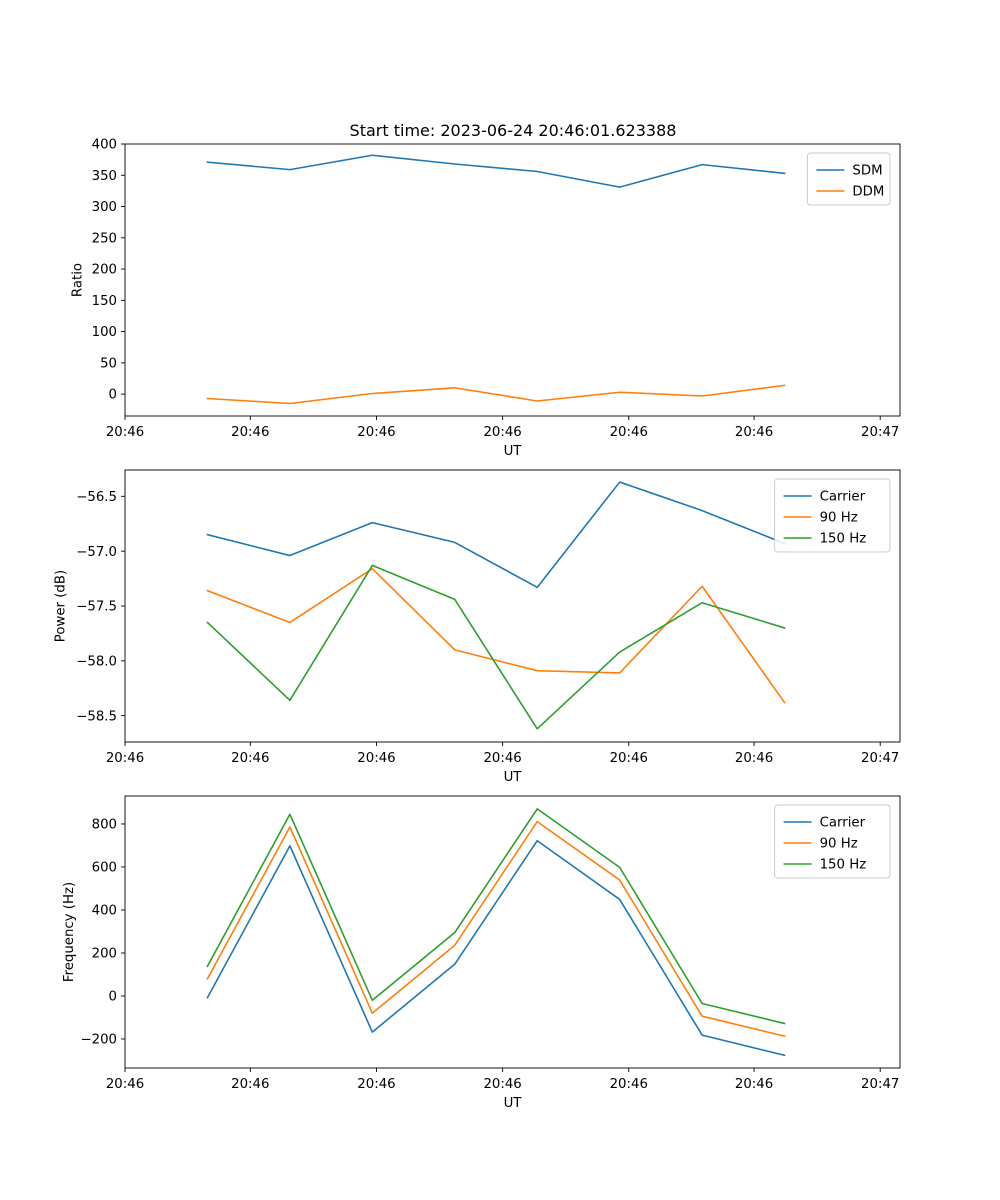 This screenshot has height=1200, width=1000. Describe the element at coordinates (78, 280) in the screenshot. I see `y-axis-label: Ratio` at that location.